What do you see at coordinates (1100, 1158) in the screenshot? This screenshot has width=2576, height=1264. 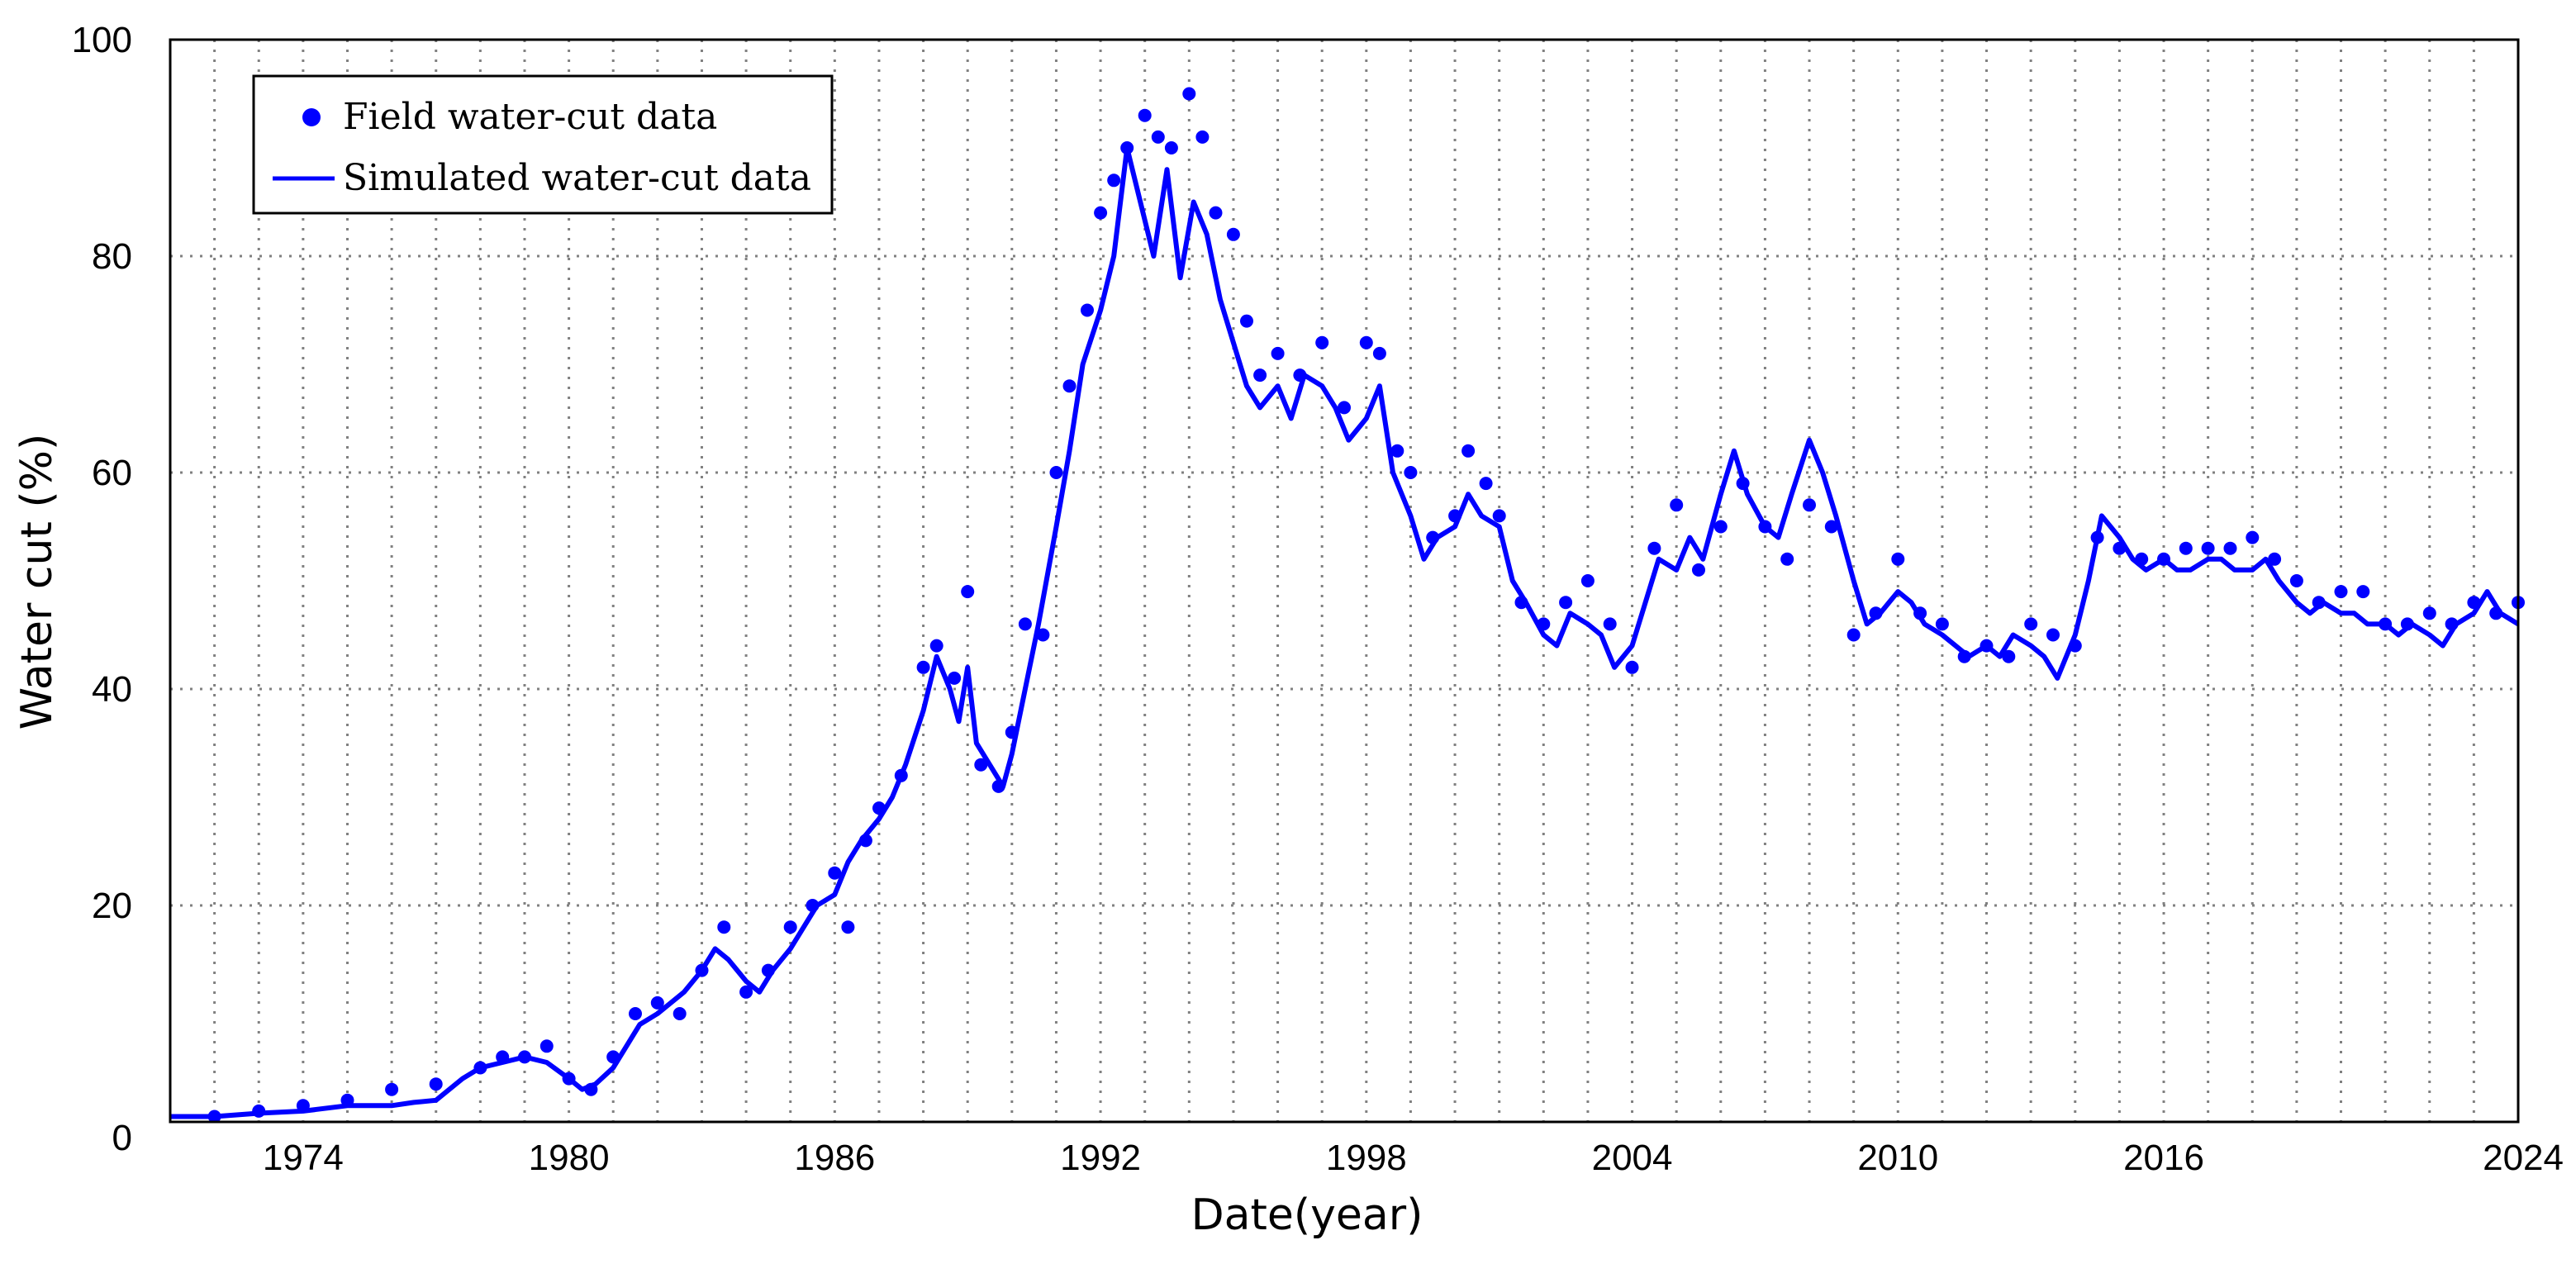 I see `x-tick-label-3: 1992` at bounding box center [1100, 1158].